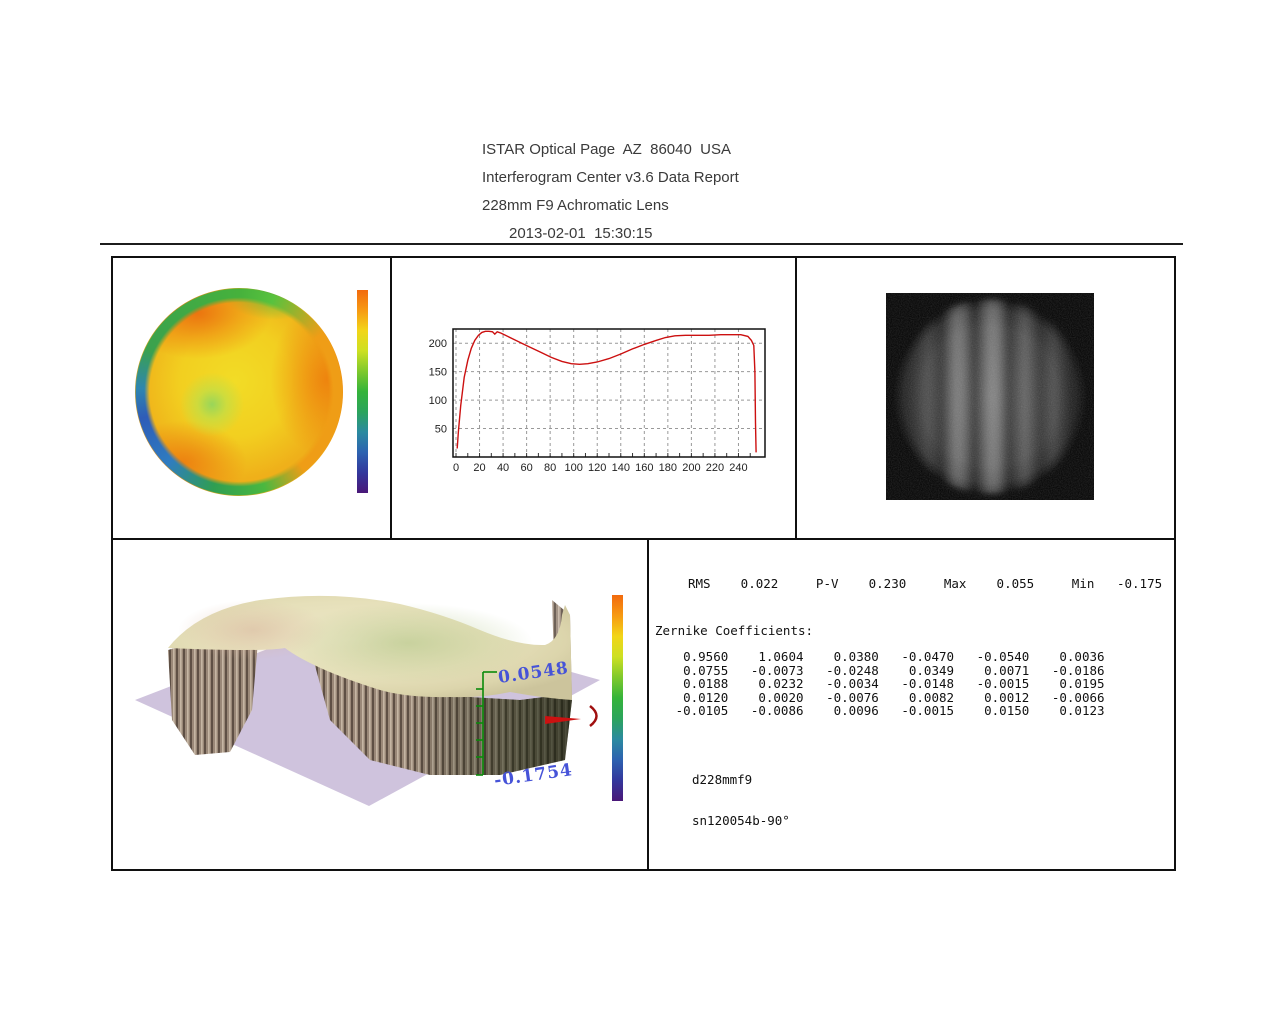  Describe the element at coordinates (925, 583) in the screenshot. I see `stats-line: RMS 0.022 P-V 0.230 Max 0.055 Min -0.175` at that location.